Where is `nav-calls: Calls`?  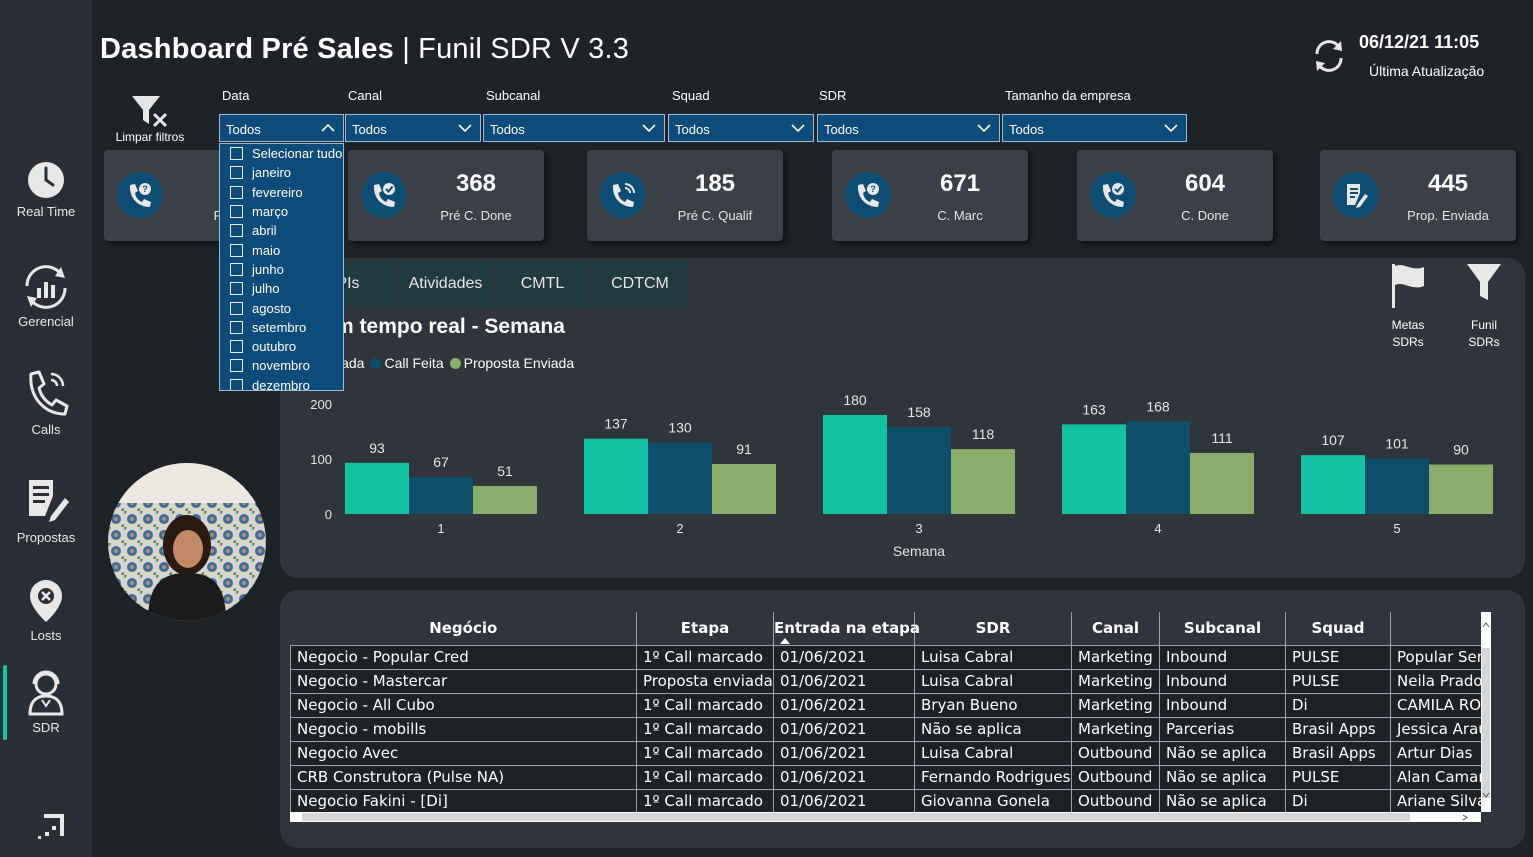
nav-calls: Calls is located at coordinates (46, 402).